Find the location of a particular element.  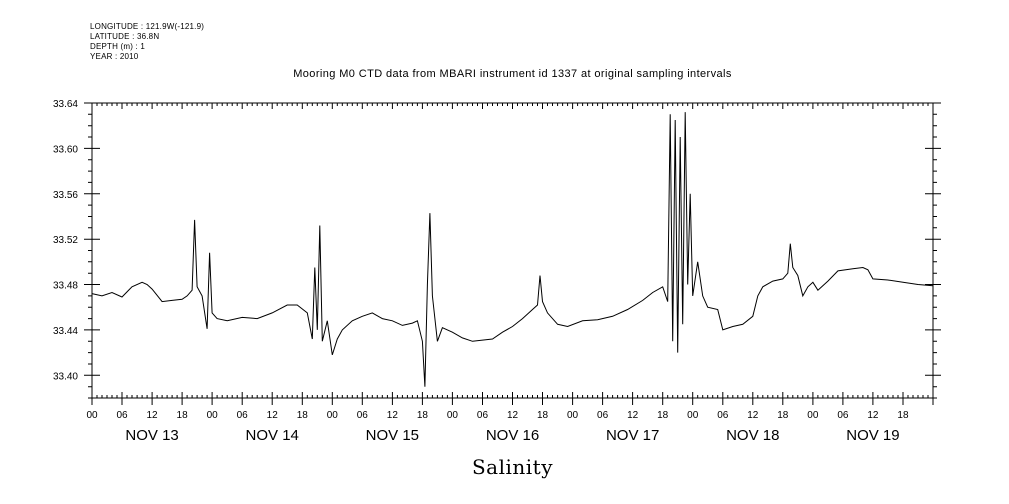

x-day-label: NOV 16 is located at coordinates (512, 435).